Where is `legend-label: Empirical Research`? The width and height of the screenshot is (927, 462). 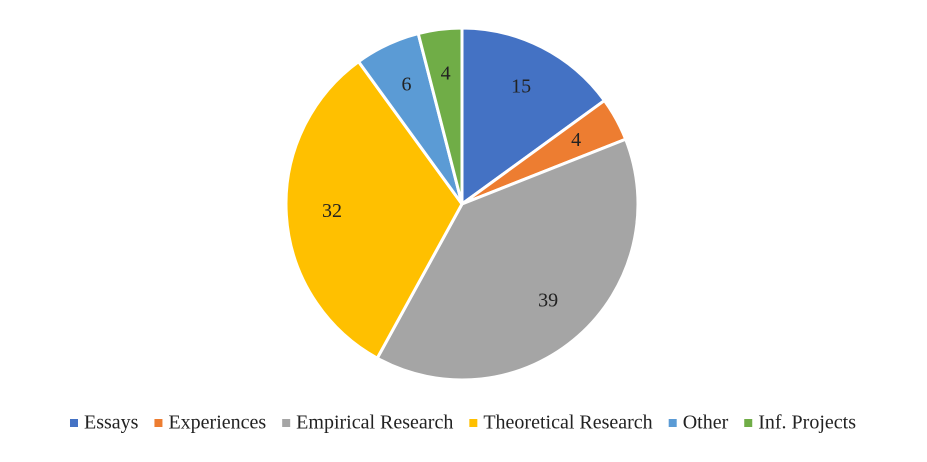 legend-label: Empirical Research is located at coordinates (374, 423).